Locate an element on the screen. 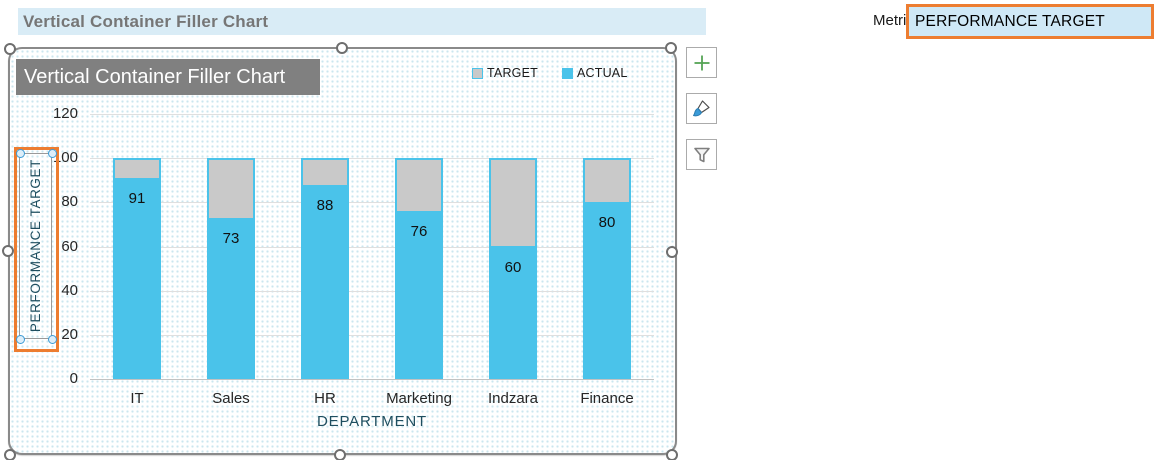 The width and height of the screenshot is (1160, 460). y-axis-title-selection: PERFORMANCE TARGET is located at coordinates (36, 249).